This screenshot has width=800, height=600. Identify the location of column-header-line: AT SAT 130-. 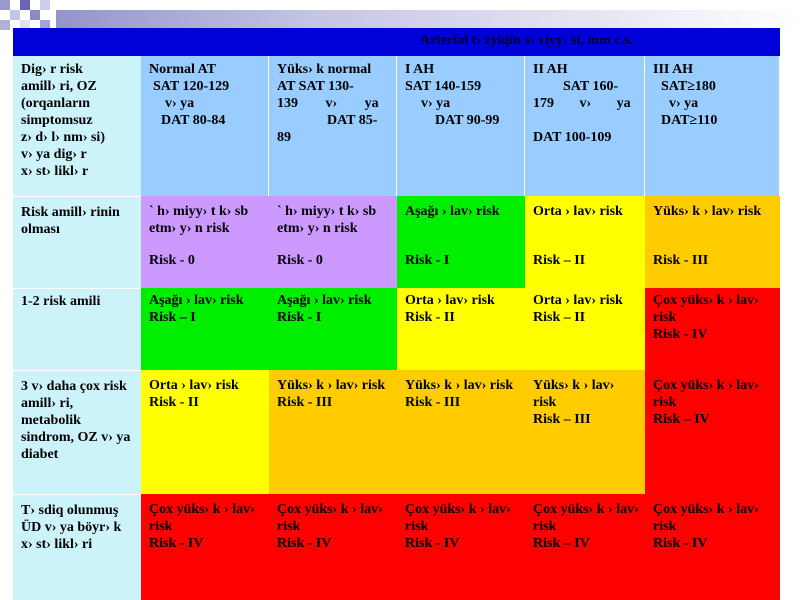
(315, 86).